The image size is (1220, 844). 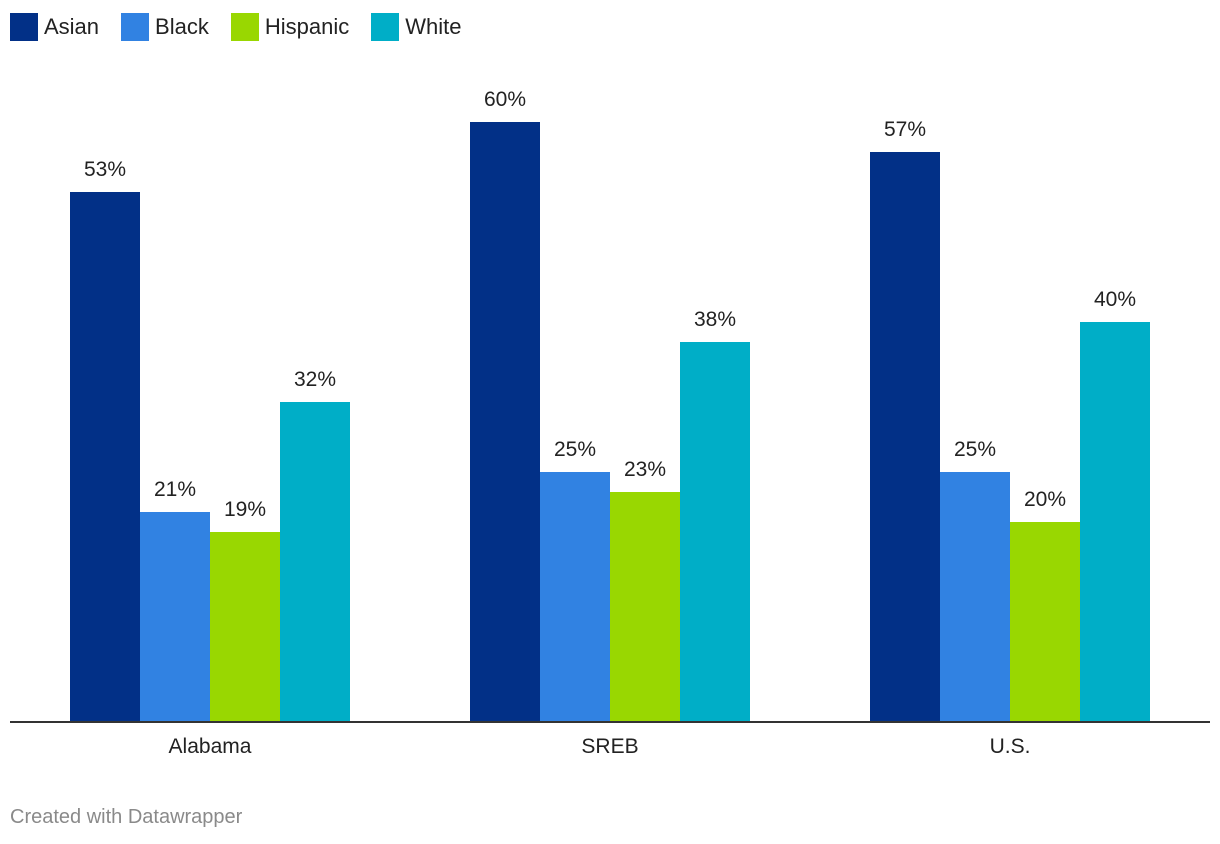 I want to click on data-label-alabama-white: 32%, so click(x=315, y=379).